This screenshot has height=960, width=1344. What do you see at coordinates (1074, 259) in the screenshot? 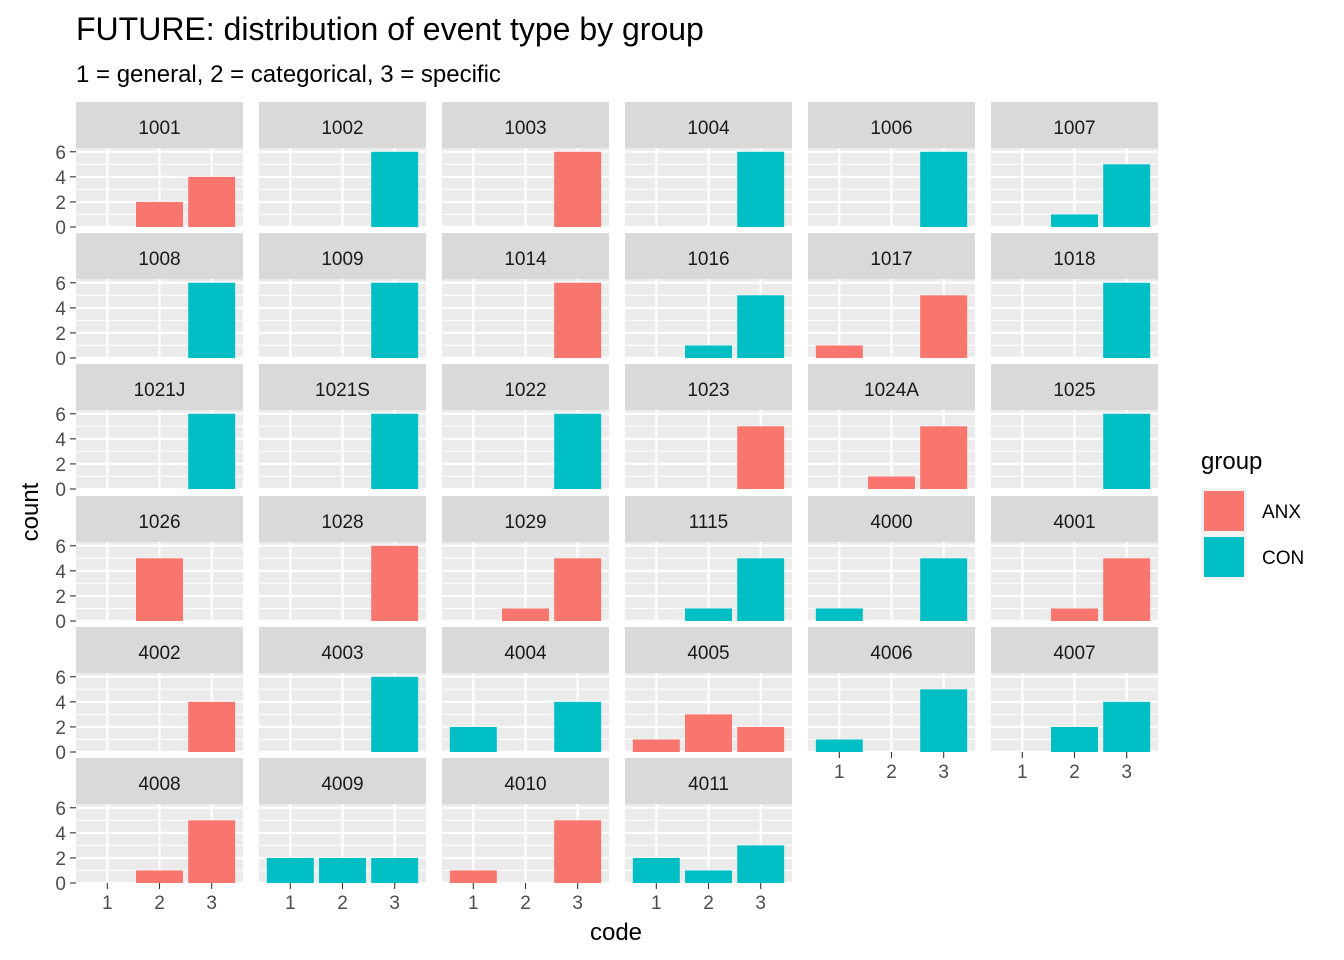
I see `facet-label: 1018` at bounding box center [1074, 259].